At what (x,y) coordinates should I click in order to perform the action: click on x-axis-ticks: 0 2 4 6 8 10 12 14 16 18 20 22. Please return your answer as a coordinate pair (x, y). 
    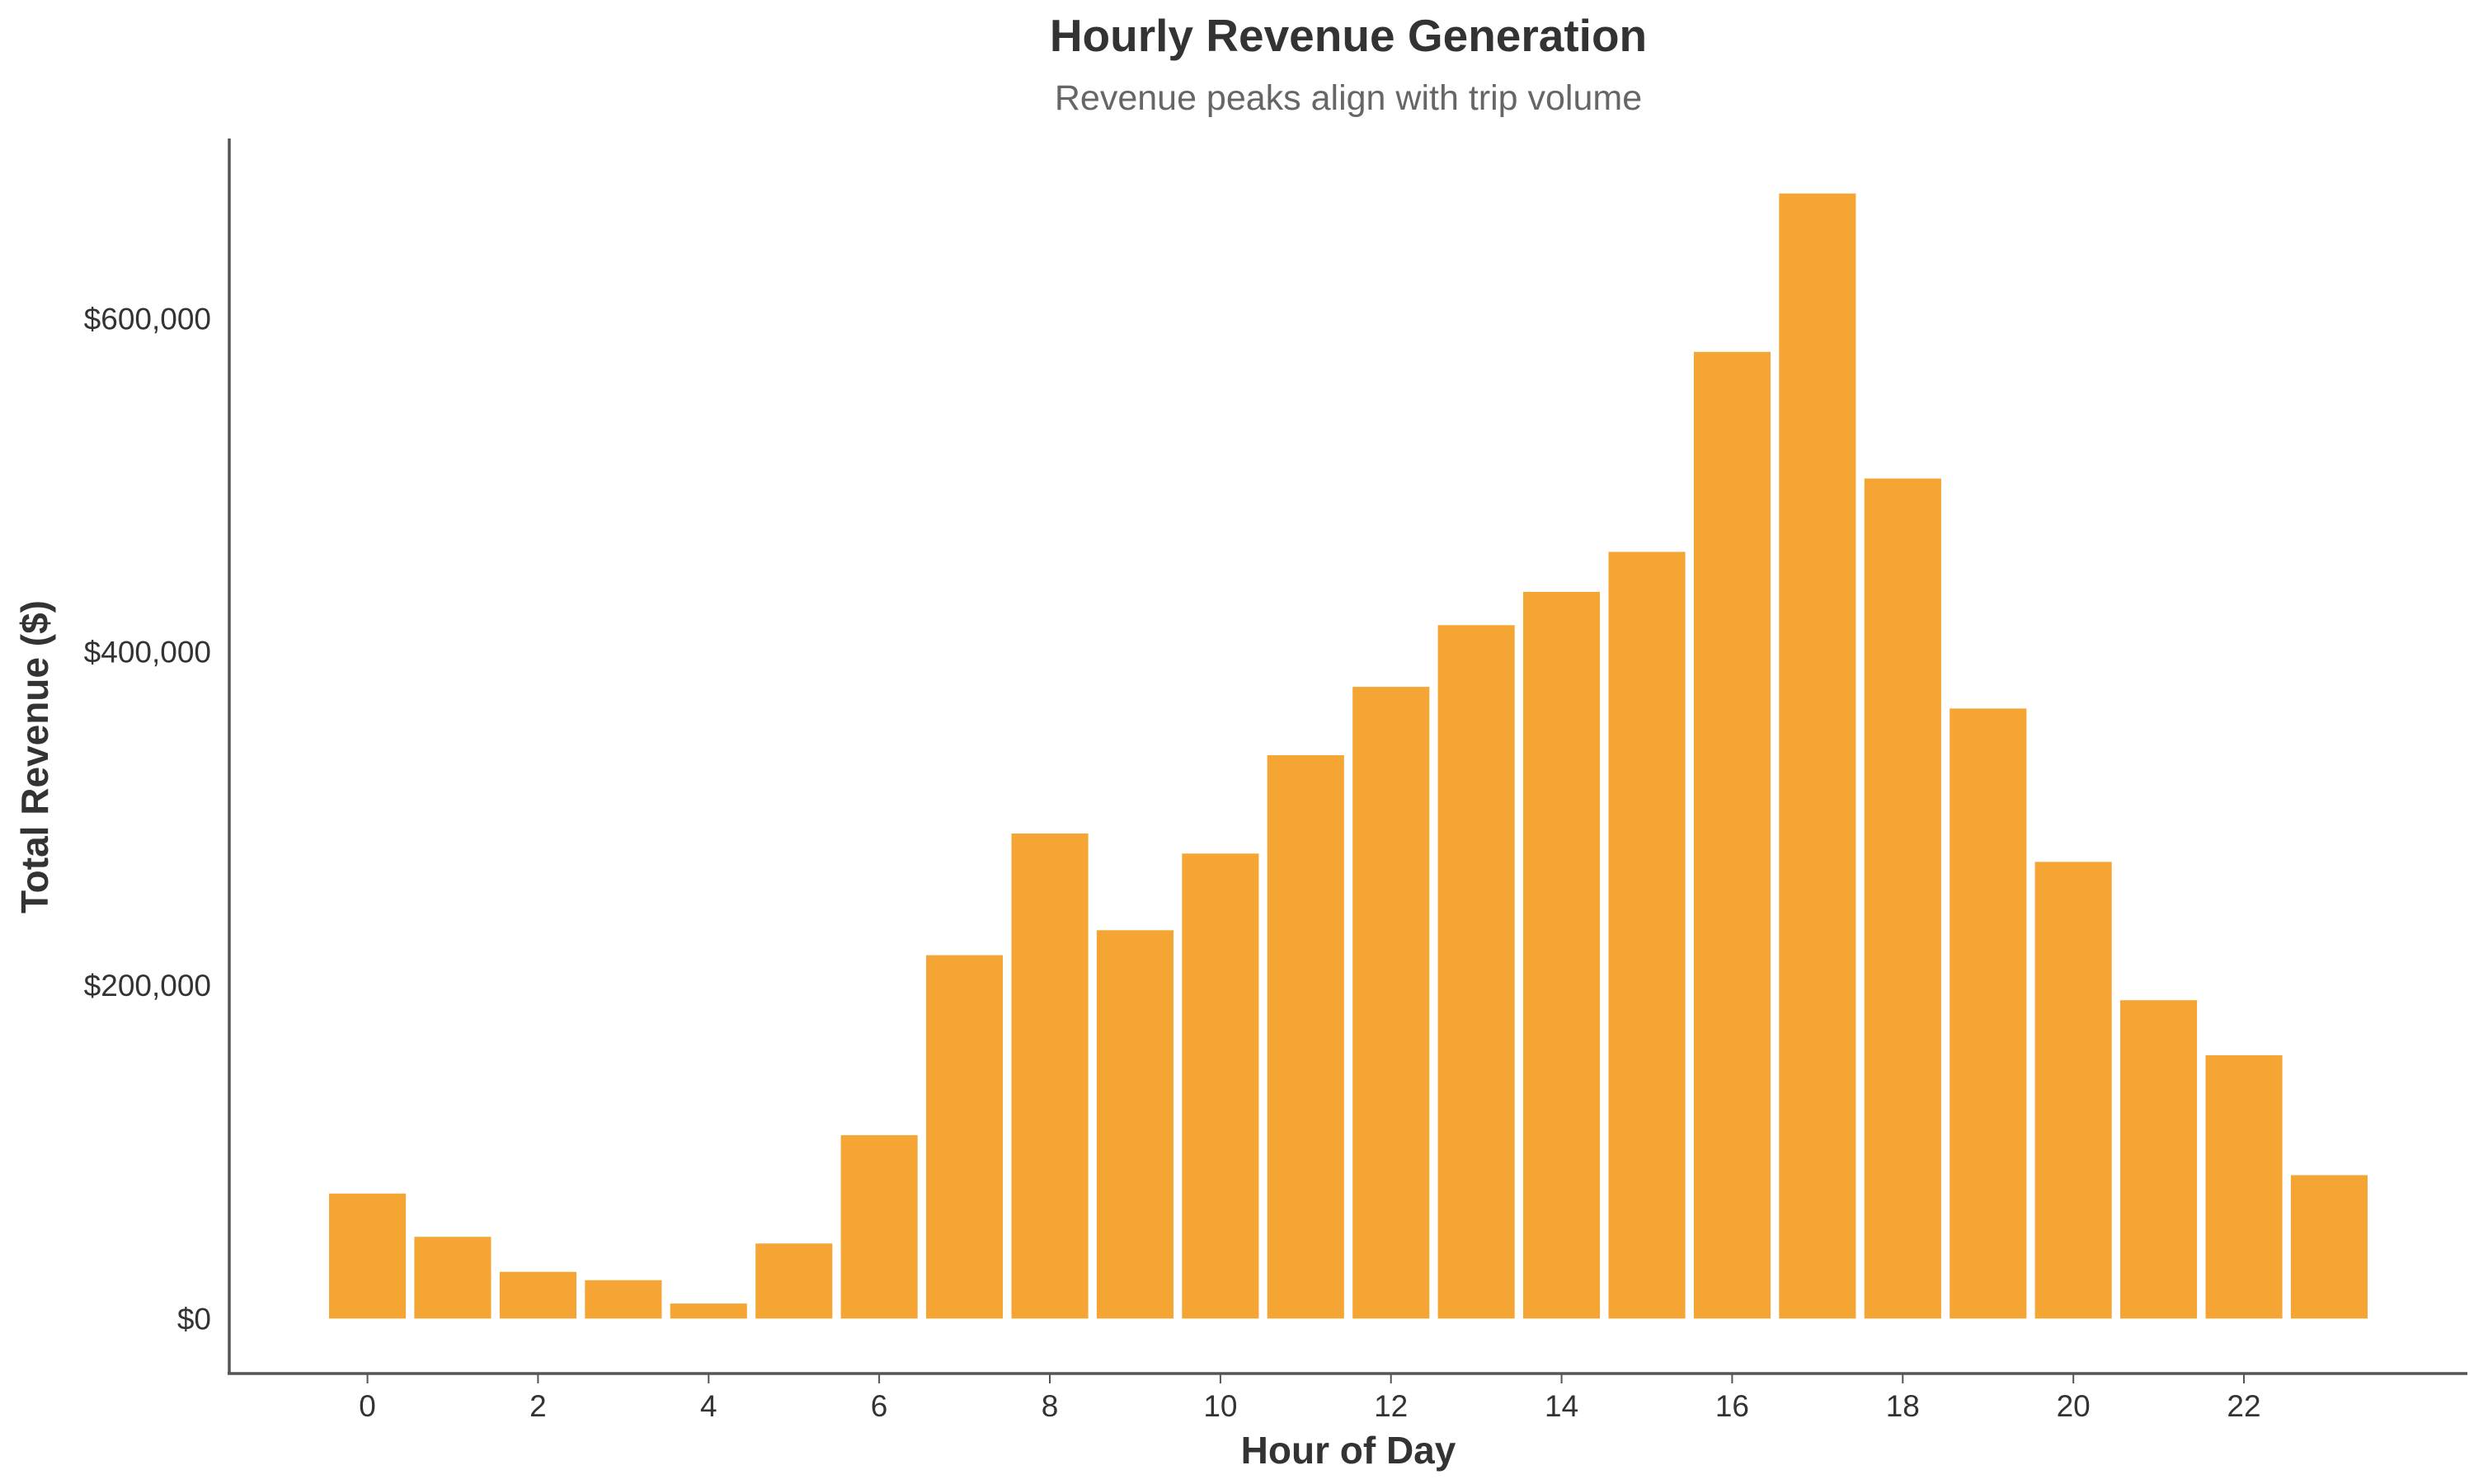
    Looking at the image, I should click on (1310, 1398).